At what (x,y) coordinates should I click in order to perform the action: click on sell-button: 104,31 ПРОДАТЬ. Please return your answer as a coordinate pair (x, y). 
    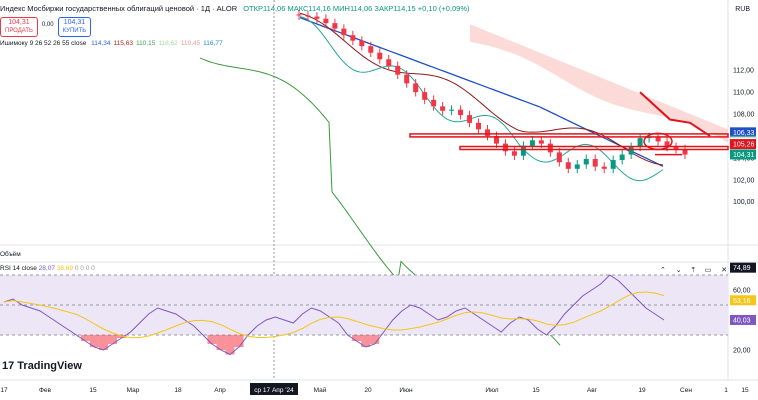
    Looking at the image, I should click on (19, 27).